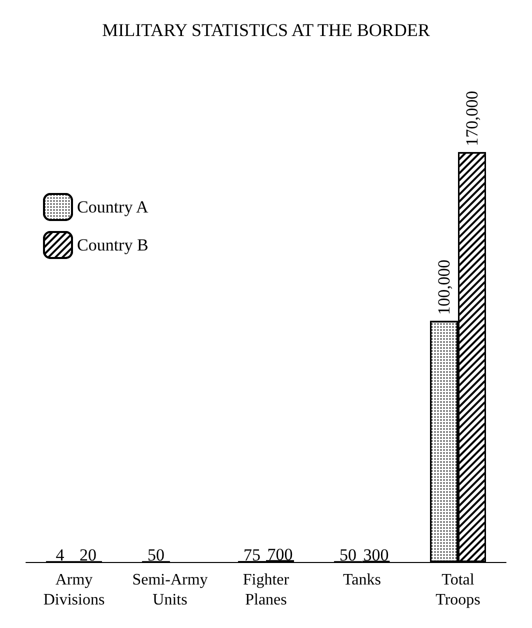  What do you see at coordinates (444, 287) in the screenshot?
I see `data-label: 100,000` at bounding box center [444, 287].